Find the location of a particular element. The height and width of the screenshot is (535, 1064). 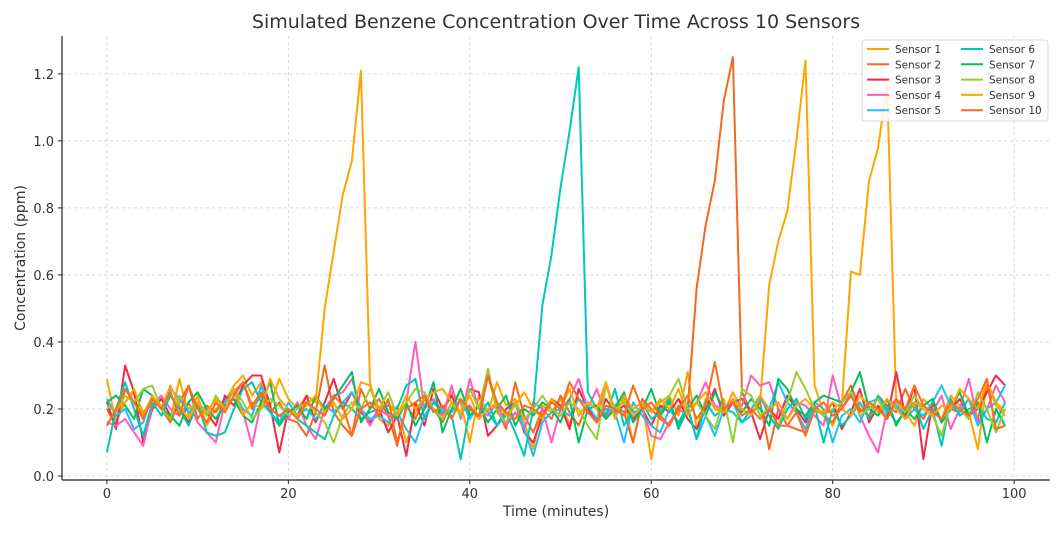

y-tick-label: 0.2 is located at coordinates (43, 410).